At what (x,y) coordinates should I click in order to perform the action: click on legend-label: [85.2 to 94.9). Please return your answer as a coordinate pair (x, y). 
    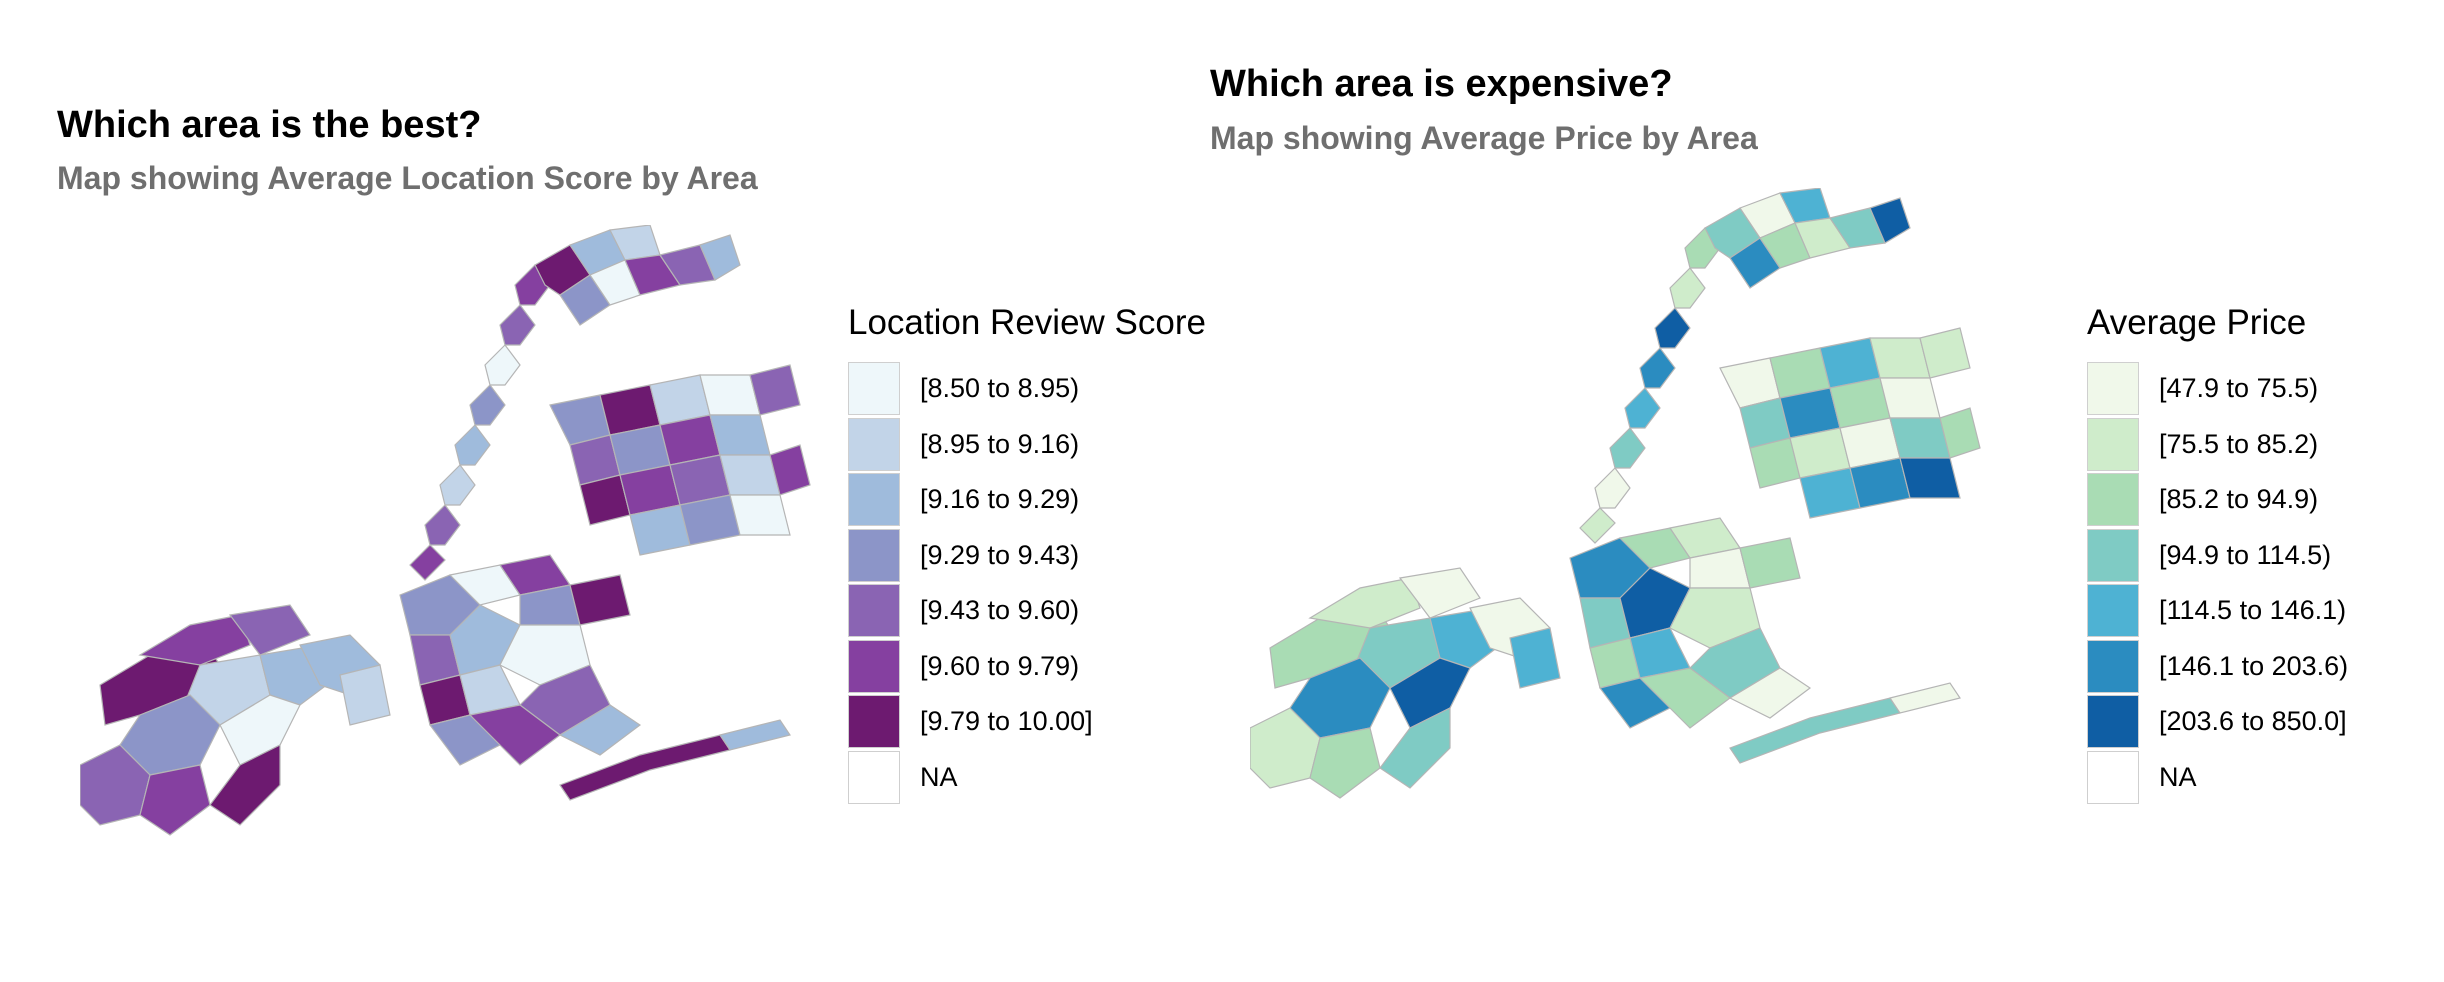
    Looking at the image, I should click on (2239, 499).